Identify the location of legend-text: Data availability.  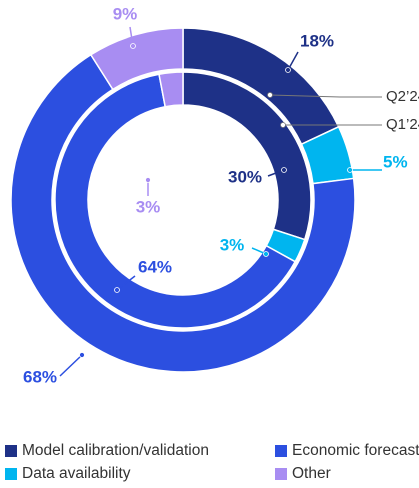
(76, 473).